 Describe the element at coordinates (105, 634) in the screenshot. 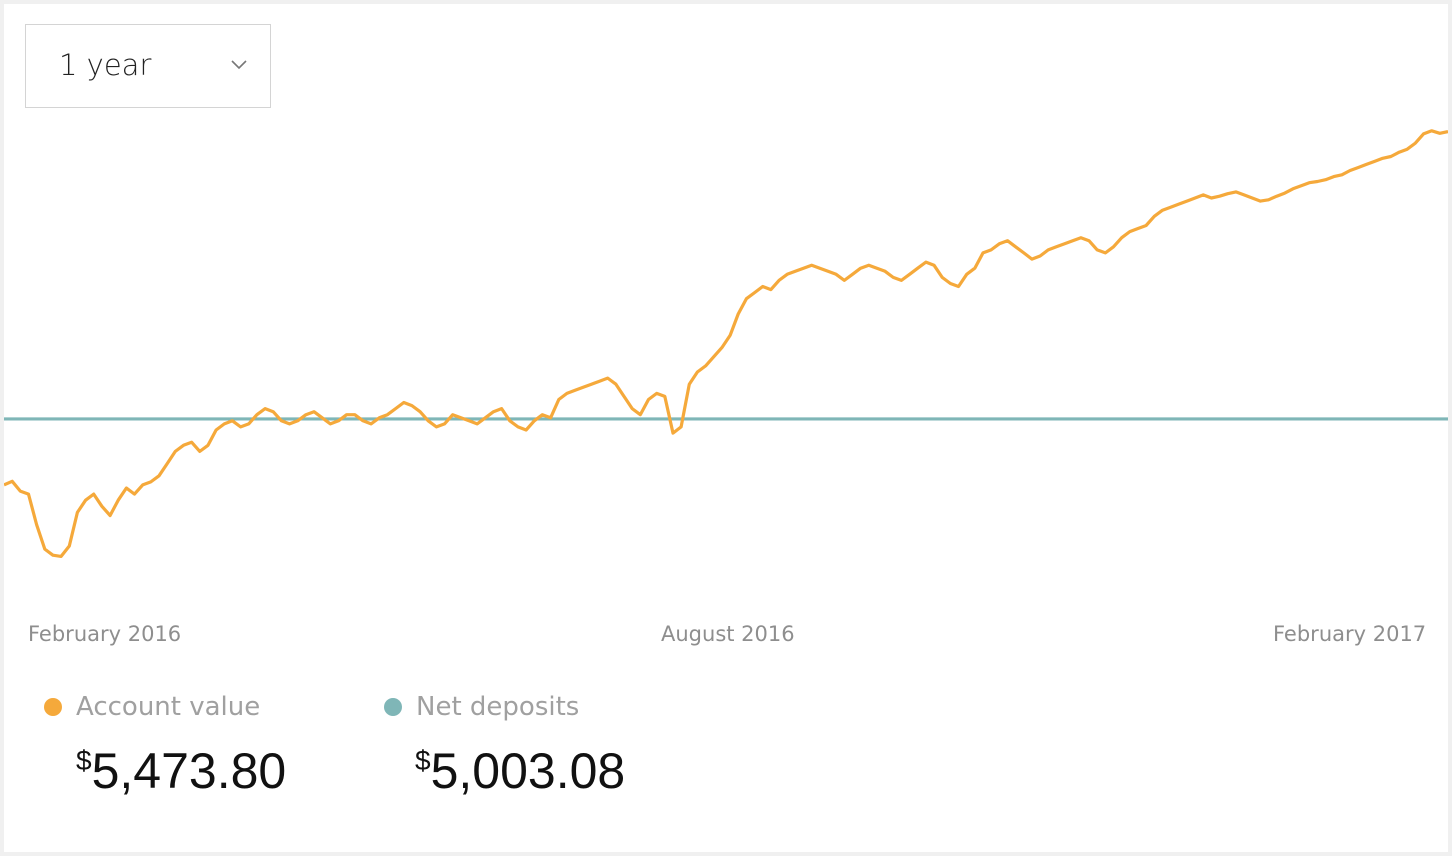

I see `x-tick-label: February 2016` at that location.